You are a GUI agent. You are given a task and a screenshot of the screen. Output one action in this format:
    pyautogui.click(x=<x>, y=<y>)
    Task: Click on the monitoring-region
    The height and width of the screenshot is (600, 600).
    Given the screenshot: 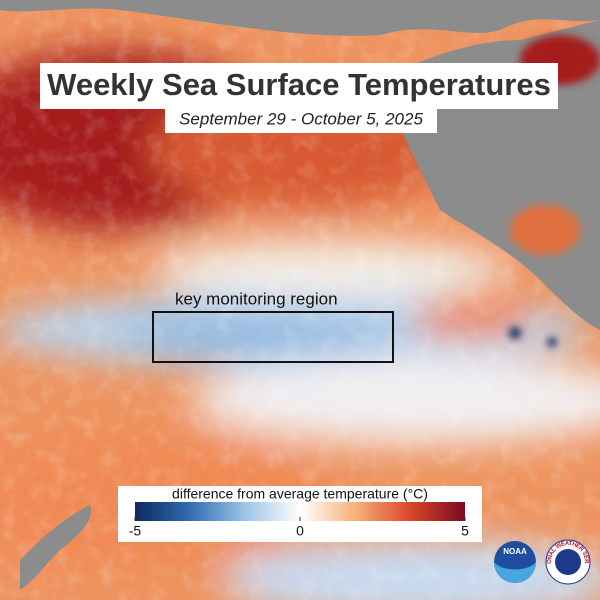 What is the action you would take?
    pyautogui.click(x=273, y=337)
    